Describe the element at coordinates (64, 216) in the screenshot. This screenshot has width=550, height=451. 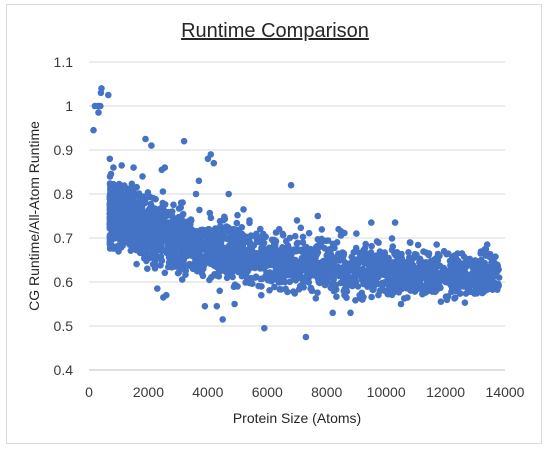
I see `y-axis-ticks: 0.4 0.5 0.6 0.7 0.8 0.9 1 1.1` at that location.